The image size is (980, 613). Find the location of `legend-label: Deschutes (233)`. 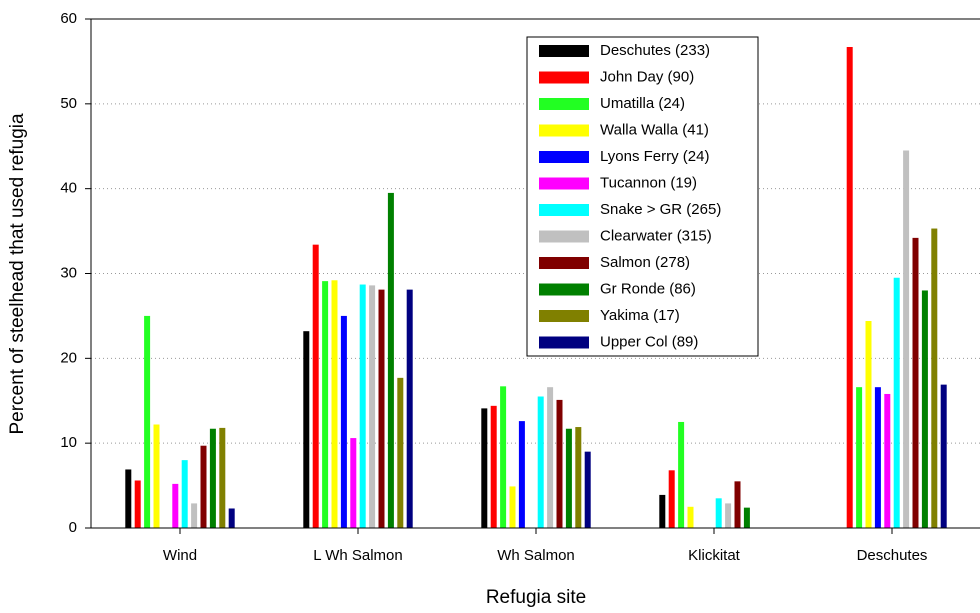

legend-label: Deschutes (233) is located at coordinates (655, 50).